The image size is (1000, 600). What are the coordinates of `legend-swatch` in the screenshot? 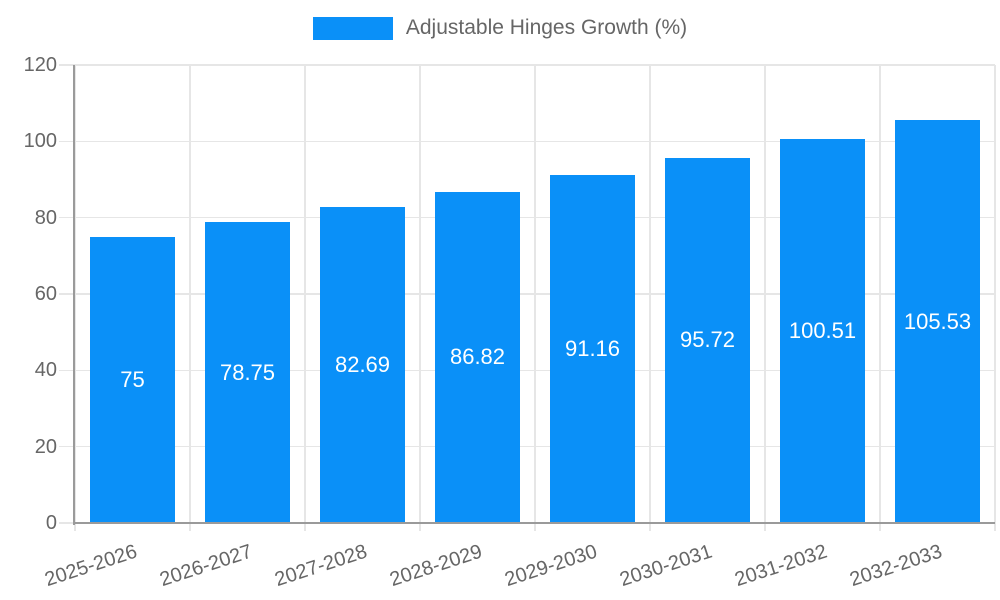 It's located at (352, 28).